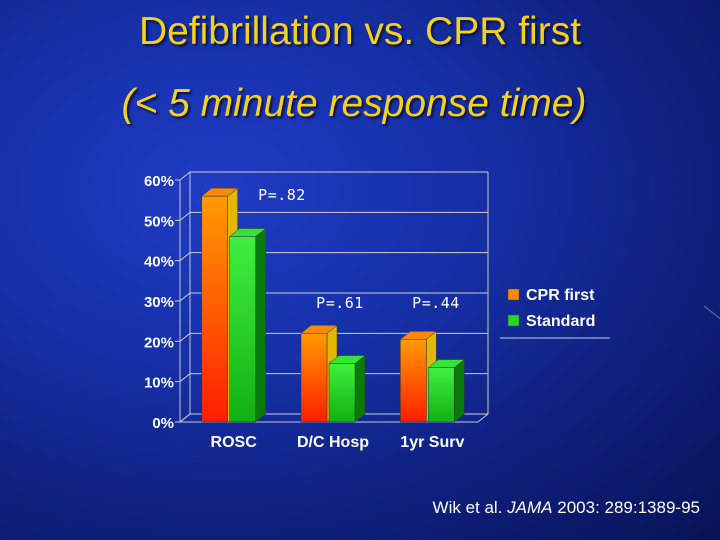  I want to click on citation: Wik et al. JAMA 2003: 289:1389-95, so click(566, 508).